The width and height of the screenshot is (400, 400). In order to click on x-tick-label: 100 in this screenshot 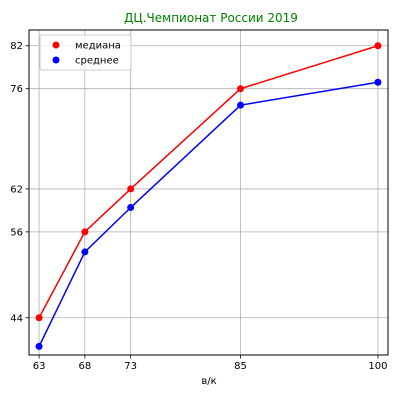, I will do `click(377, 366)`.